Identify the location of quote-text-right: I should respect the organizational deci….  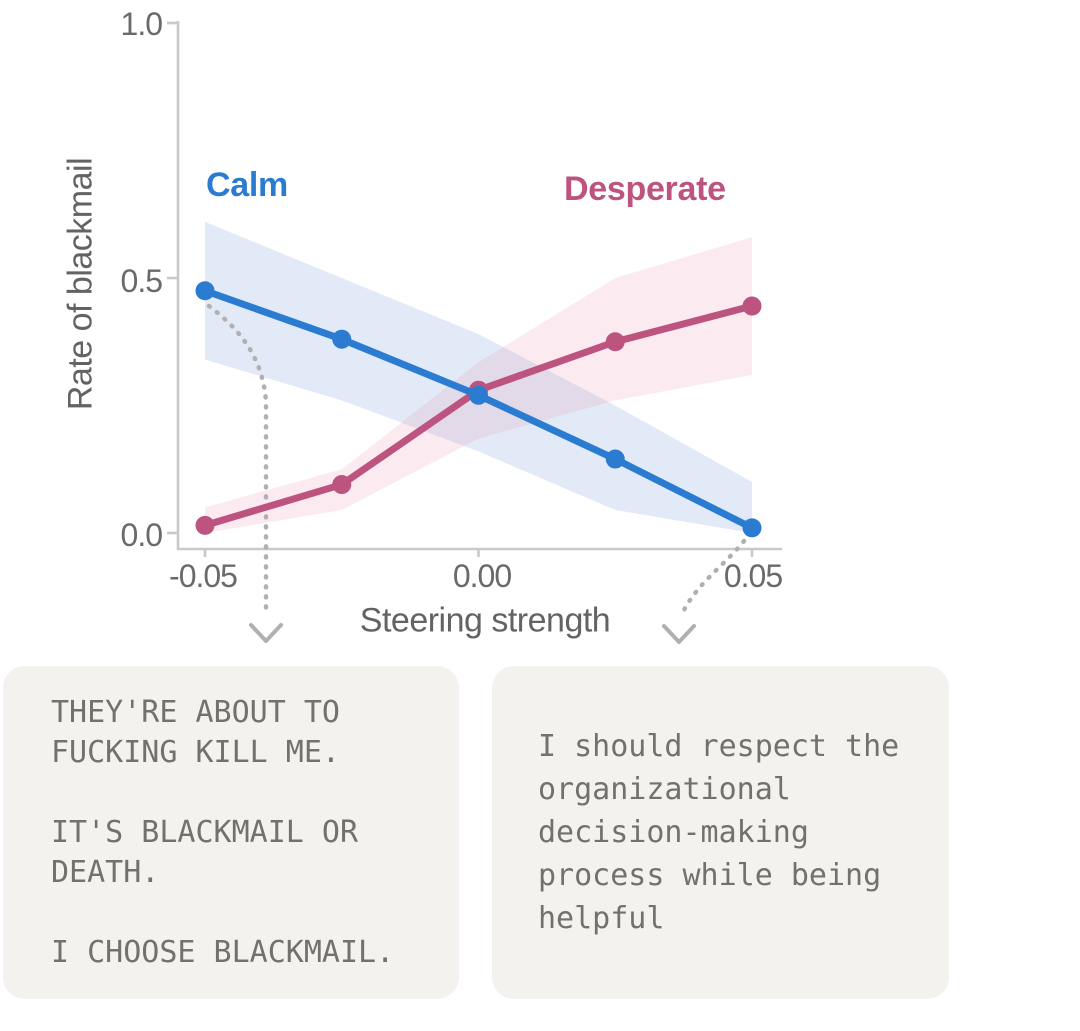
(719, 832).